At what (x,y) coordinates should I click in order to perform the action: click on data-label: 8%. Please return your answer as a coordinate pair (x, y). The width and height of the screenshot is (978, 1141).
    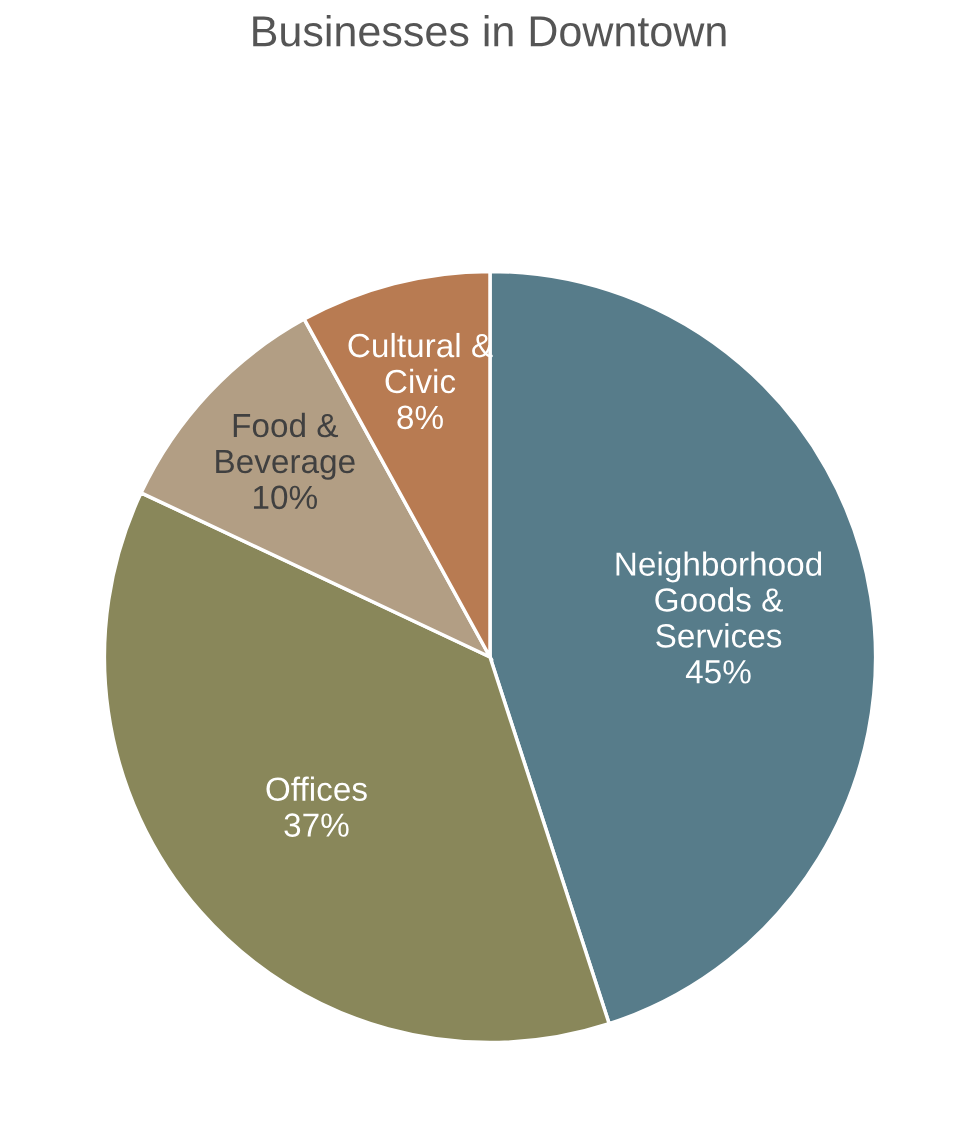
    Looking at the image, I should click on (420, 417).